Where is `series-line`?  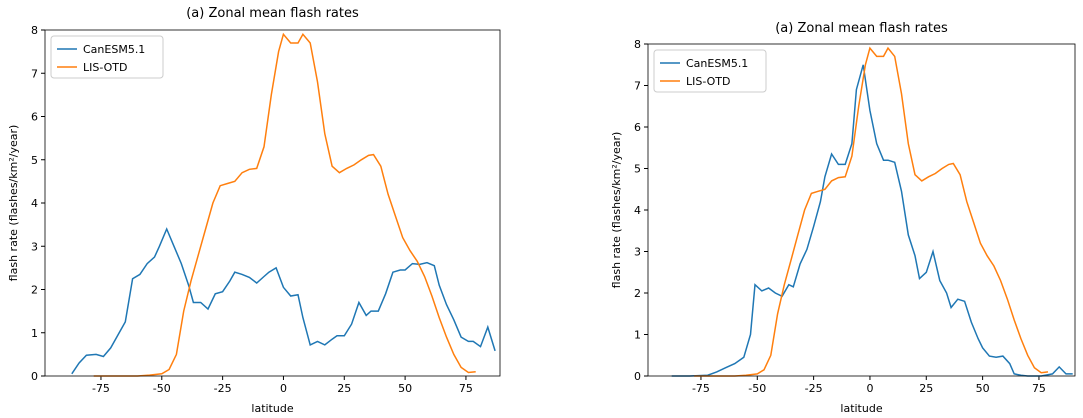 series-line is located at coordinates (283, 301).